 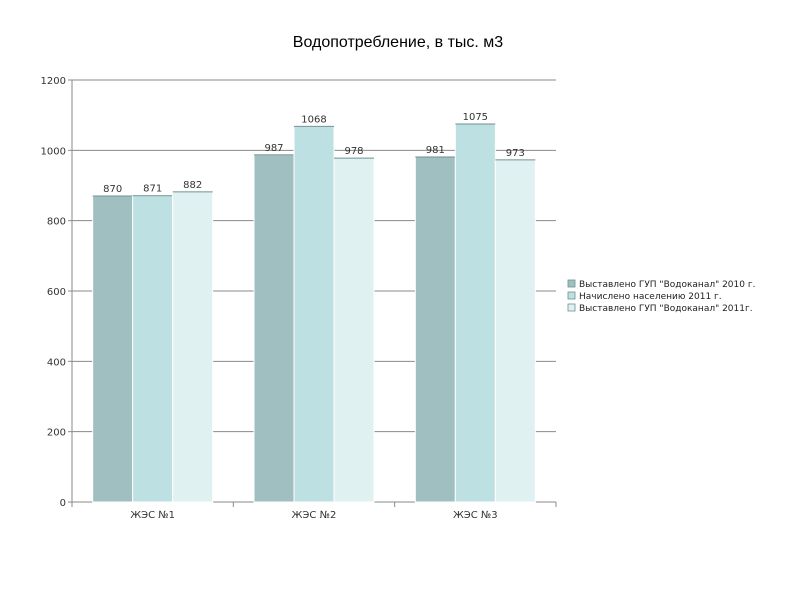 What do you see at coordinates (56, 362) in the screenshot?
I see `y-tick-label: 400` at bounding box center [56, 362].